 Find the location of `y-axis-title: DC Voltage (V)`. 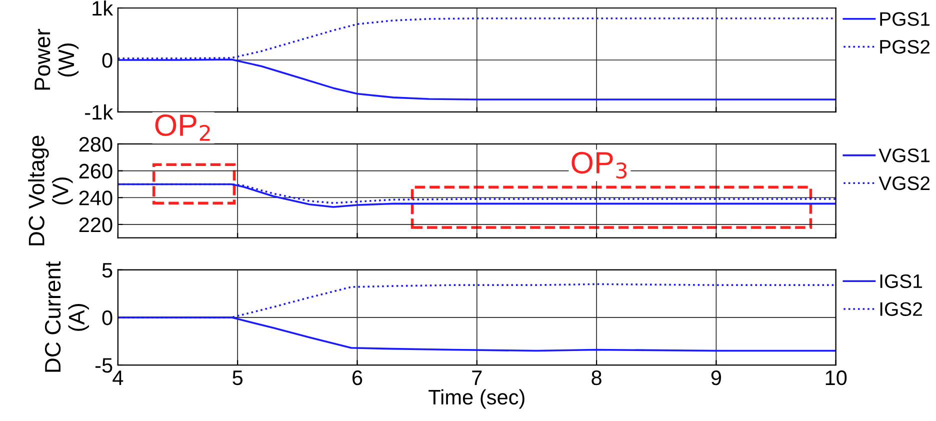

y-axis-title: DC Voltage (V) is located at coordinates (50, 191).